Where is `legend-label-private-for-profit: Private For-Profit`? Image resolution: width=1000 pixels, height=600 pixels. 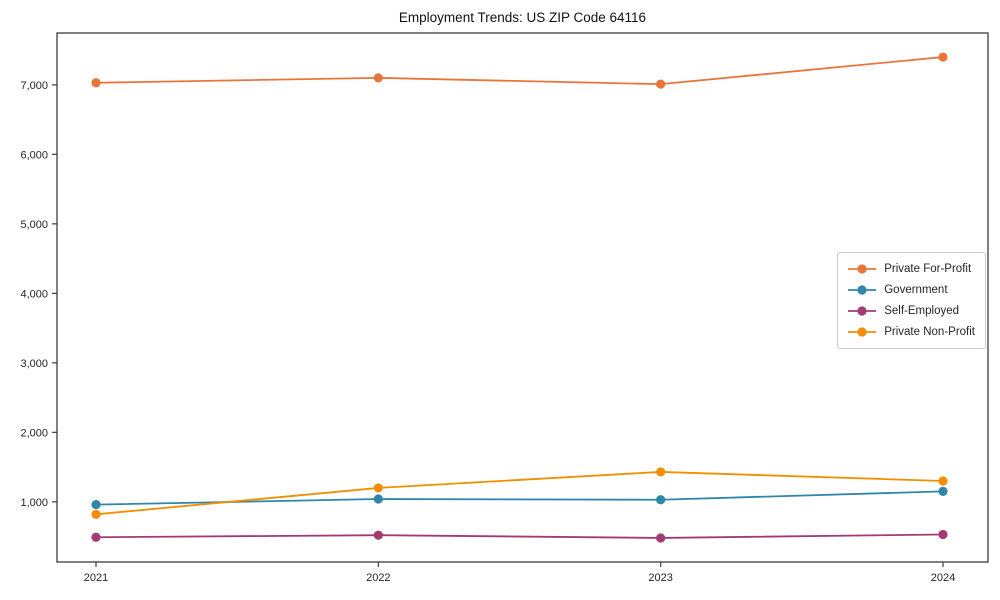
legend-label-private-for-profit: Private For-Profit is located at coordinates (928, 269).